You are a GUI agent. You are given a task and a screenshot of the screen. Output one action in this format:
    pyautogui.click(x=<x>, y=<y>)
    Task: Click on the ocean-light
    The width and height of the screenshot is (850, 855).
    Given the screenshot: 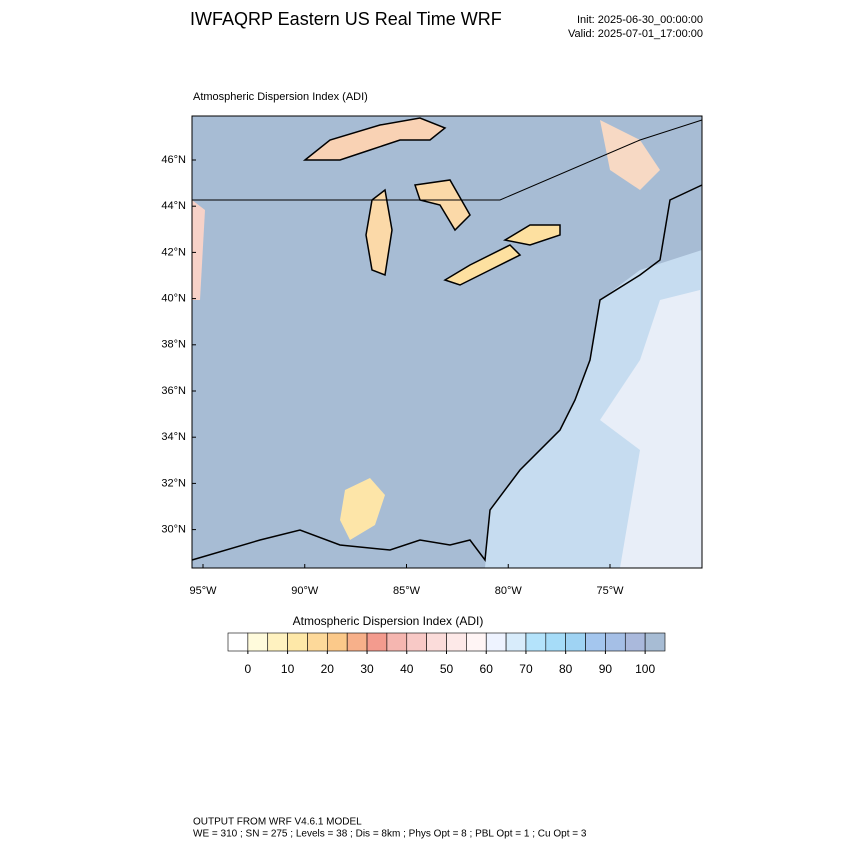 What is the action you would take?
    pyautogui.click(x=651, y=429)
    